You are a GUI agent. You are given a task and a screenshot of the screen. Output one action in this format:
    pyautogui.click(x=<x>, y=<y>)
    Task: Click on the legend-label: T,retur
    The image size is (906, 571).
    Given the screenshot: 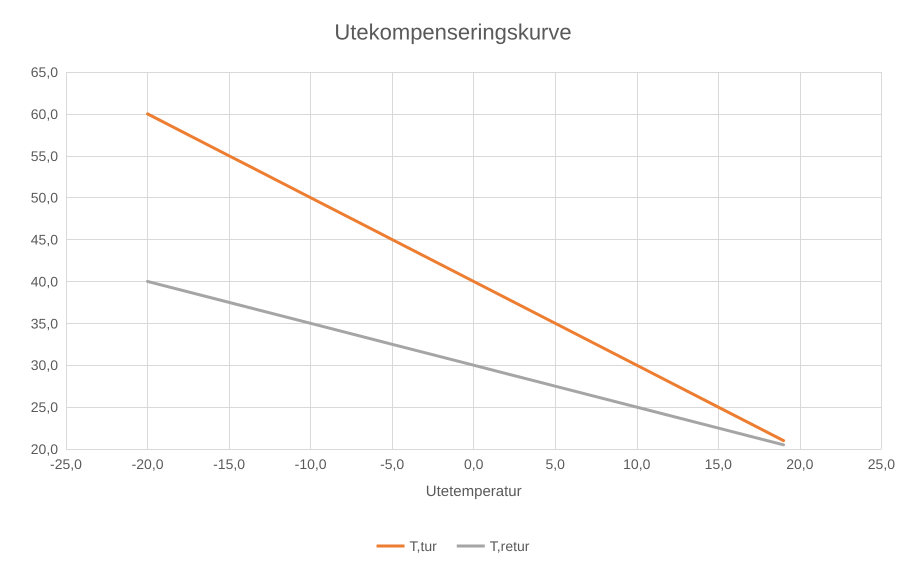 What is the action you would take?
    pyautogui.click(x=510, y=546)
    